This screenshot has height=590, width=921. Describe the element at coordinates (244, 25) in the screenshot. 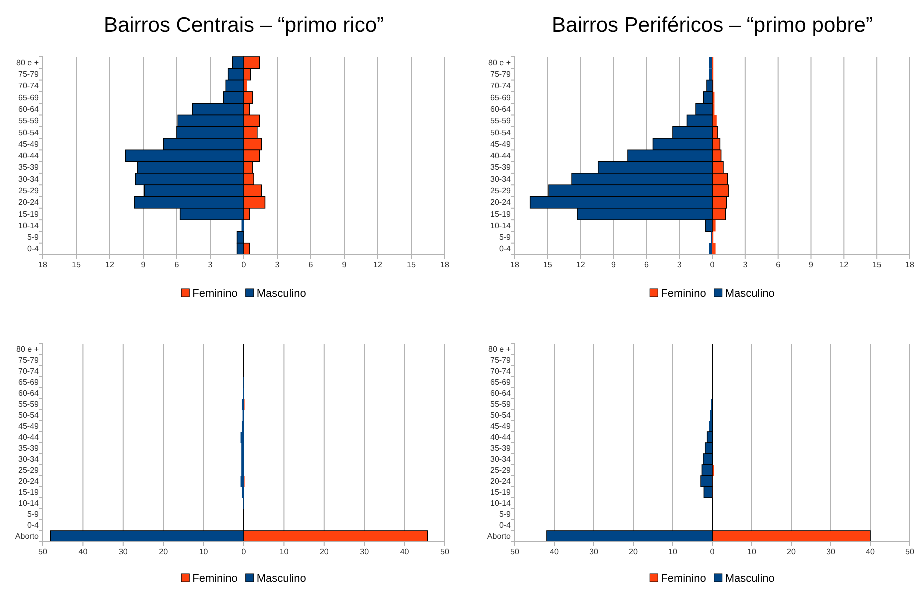

I see `chart-title: Bairros Centrais – “primo rico”` at that location.